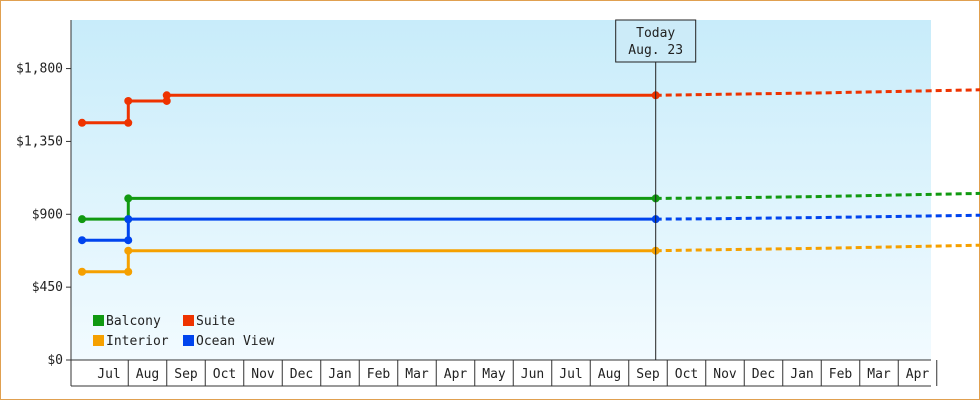 This screenshot has height=400, width=980. What do you see at coordinates (656, 189) in the screenshot?
I see `today-marker: Today Aug. 23` at bounding box center [656, 189].